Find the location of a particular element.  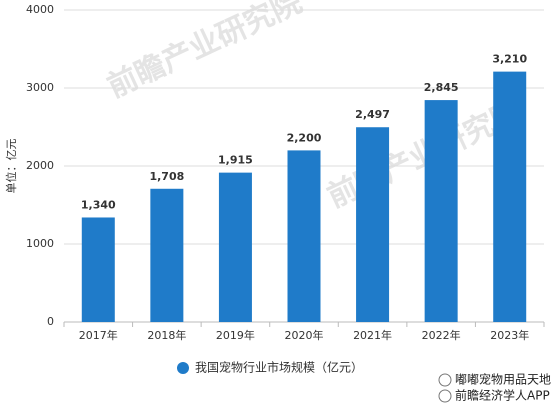

x-tick-label: 2021年 is located at coordinates (372, 335).